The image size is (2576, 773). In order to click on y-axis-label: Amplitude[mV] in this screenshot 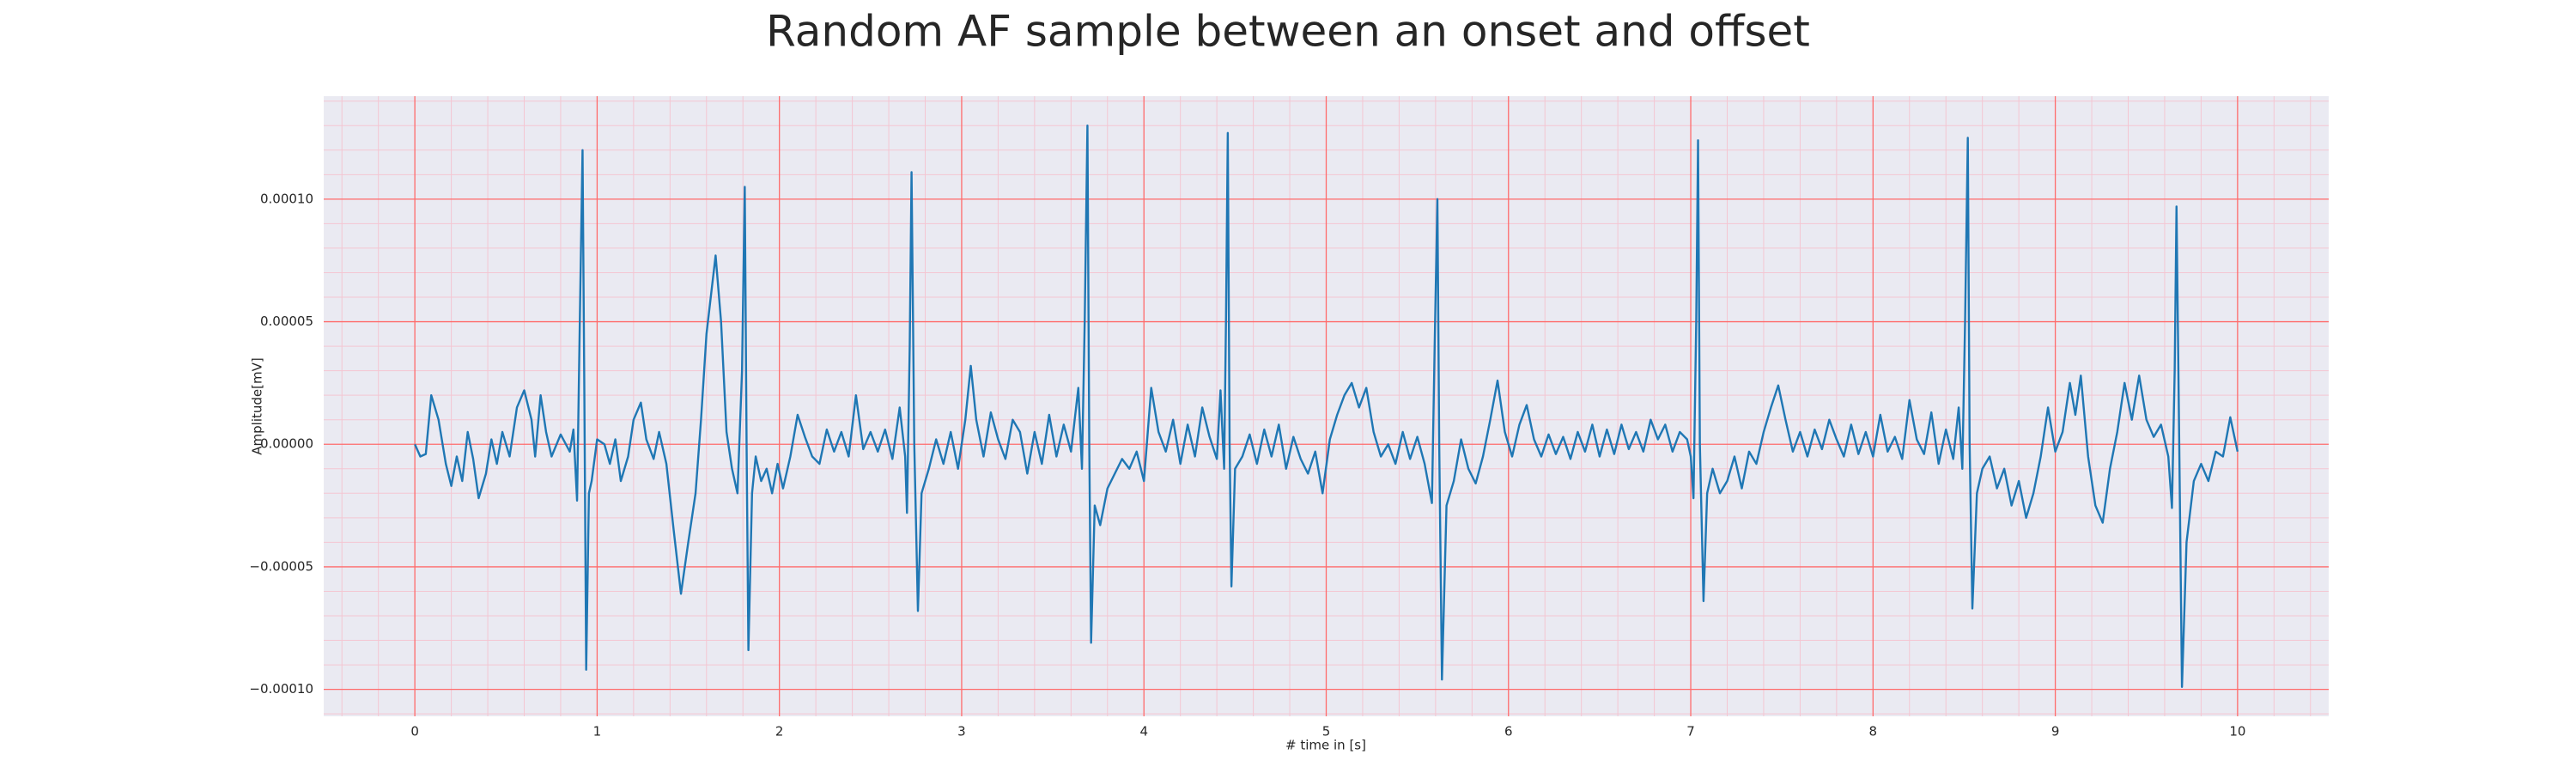, I will do `click(258, 405)`.